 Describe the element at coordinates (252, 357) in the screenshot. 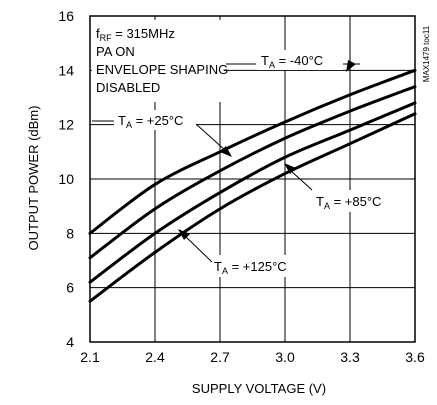

I see `x-tick-labels: 2.1 2.4 2.7 3.0 3.3 3.6` at that location.